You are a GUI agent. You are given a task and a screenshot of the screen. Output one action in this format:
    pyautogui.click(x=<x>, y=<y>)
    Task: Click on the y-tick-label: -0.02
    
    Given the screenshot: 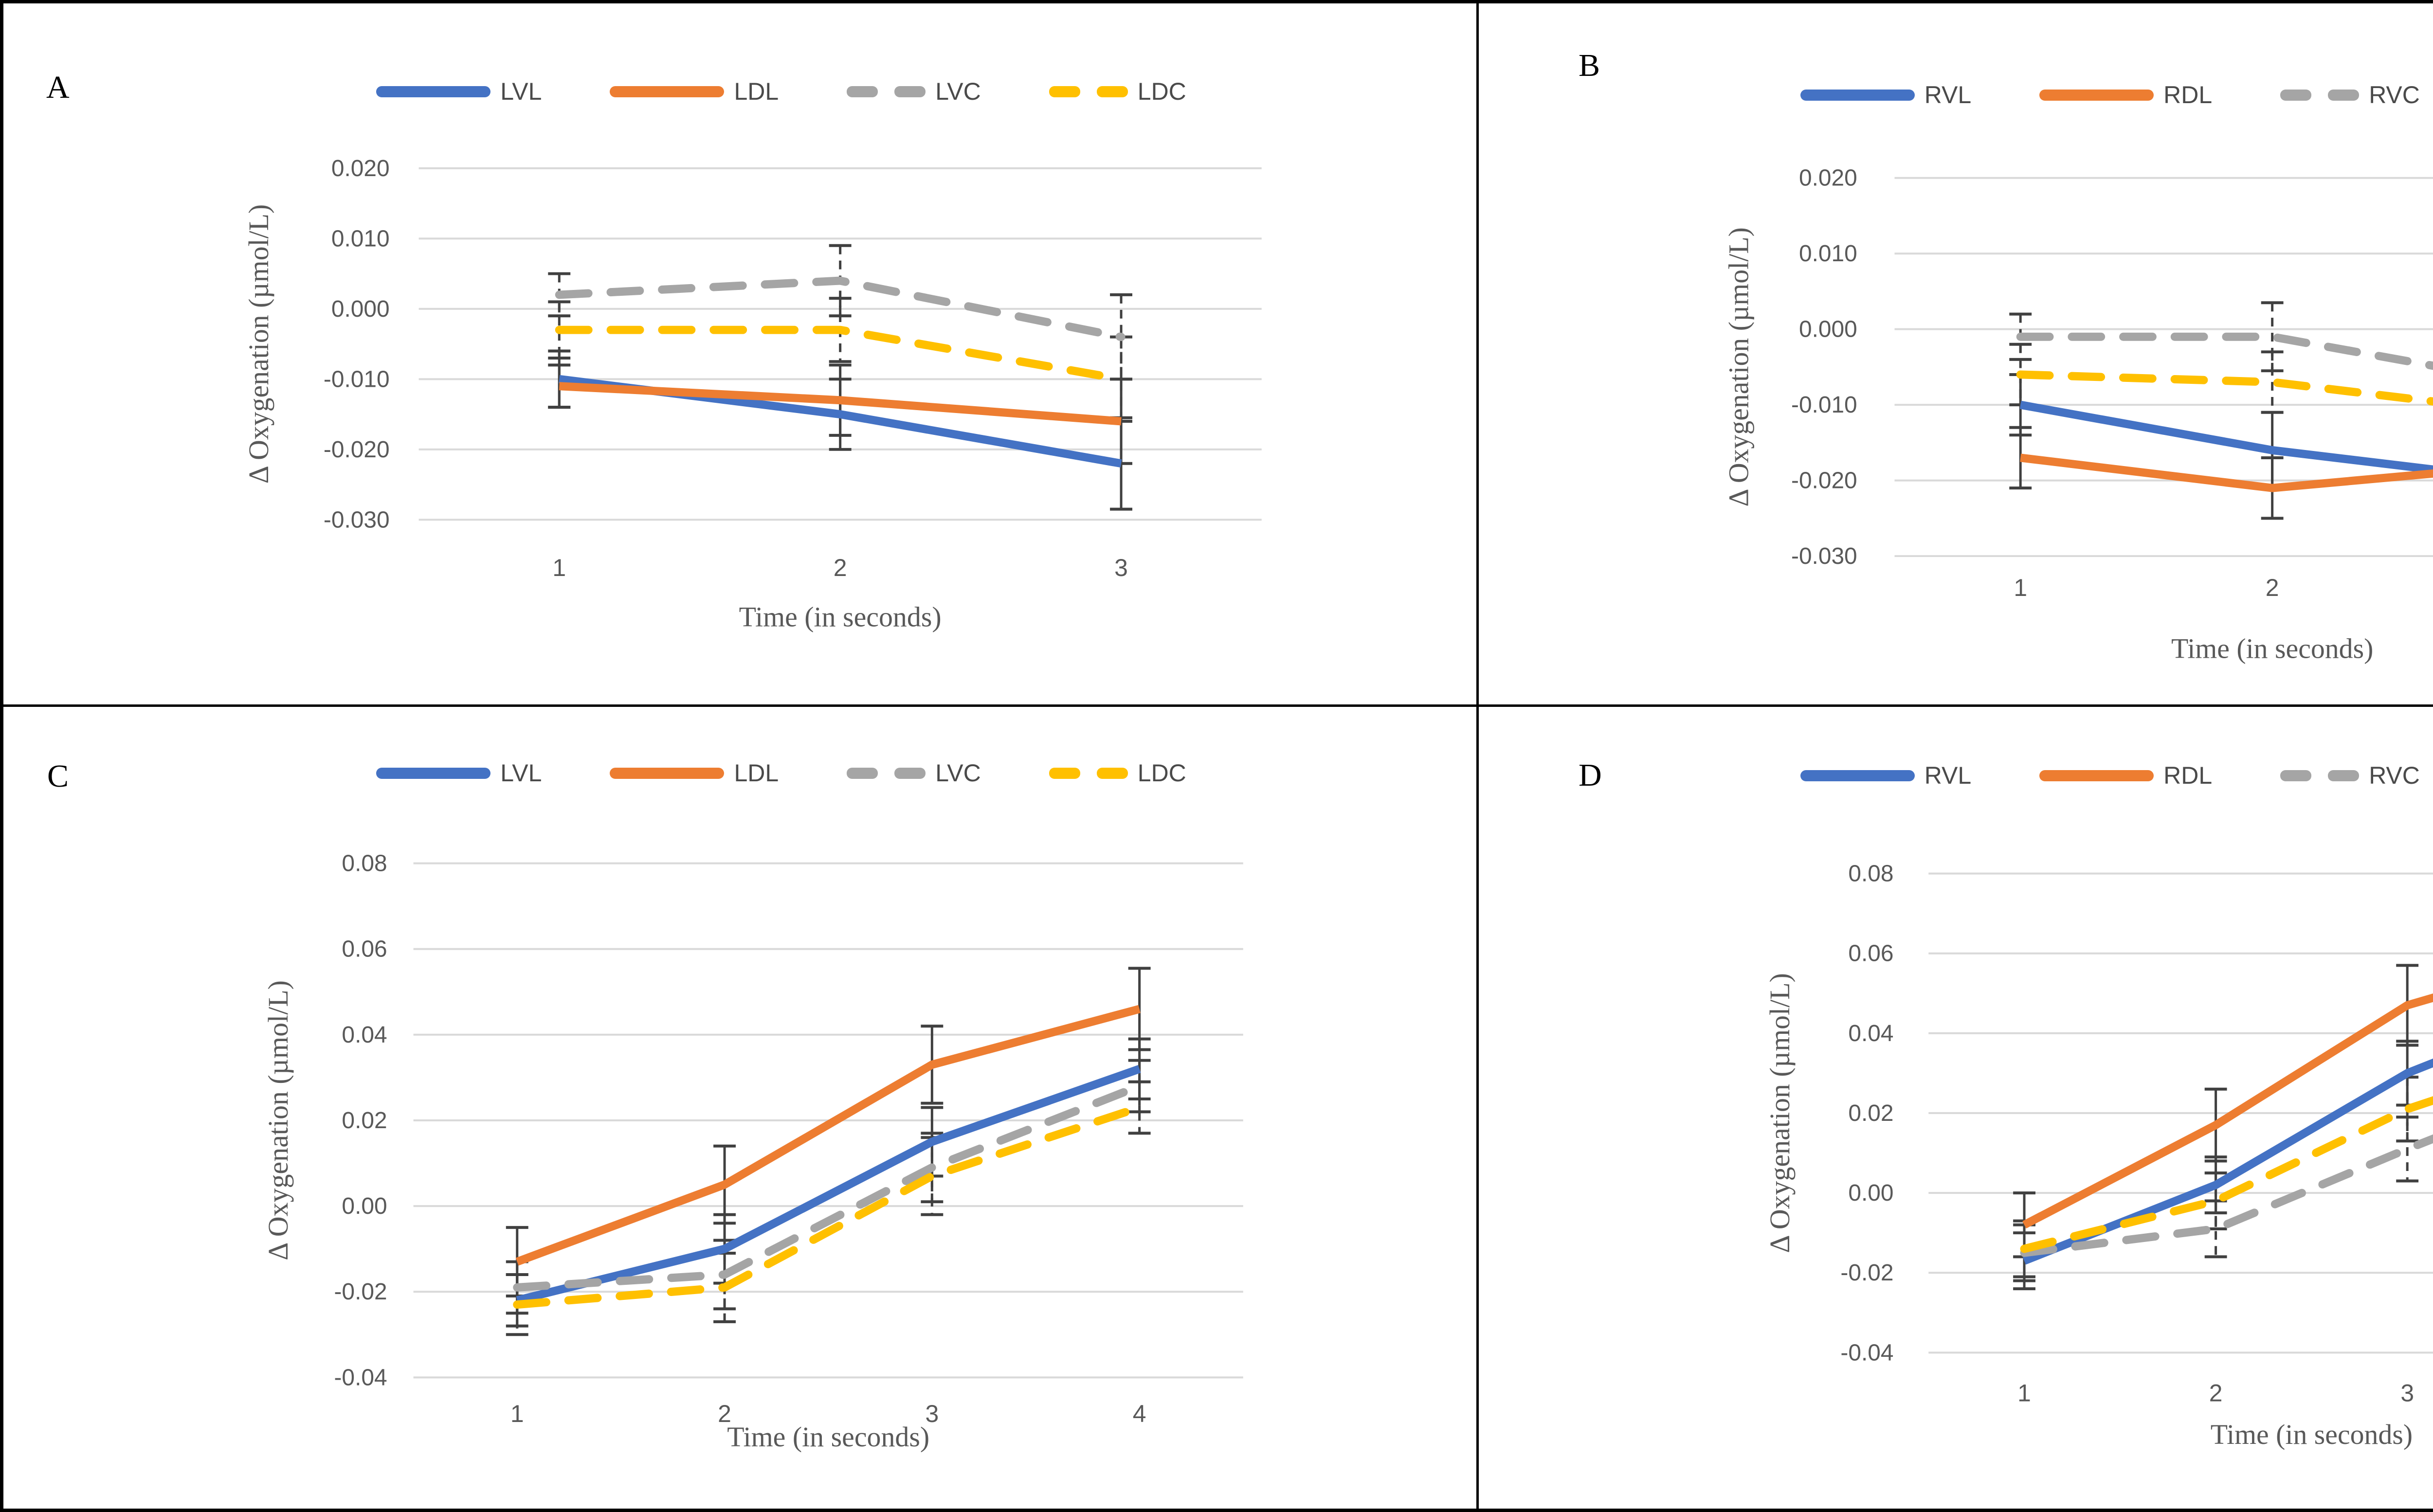 What is the action you would take?
    pyautogui.click(x=1866, y=1273)
    